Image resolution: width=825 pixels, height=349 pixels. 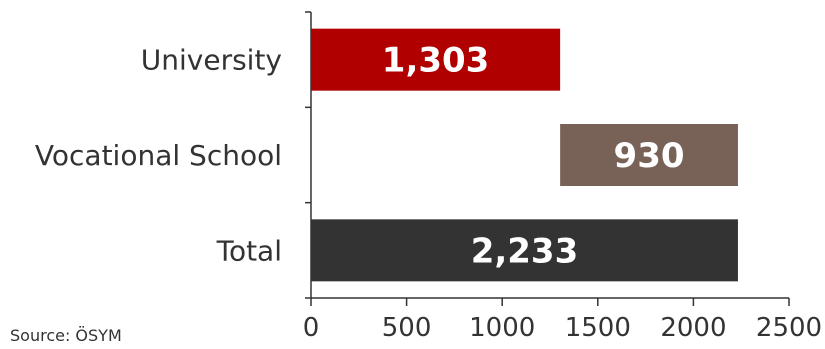 I want to click on category-label: Vocational School, so click(x=158, y=155).